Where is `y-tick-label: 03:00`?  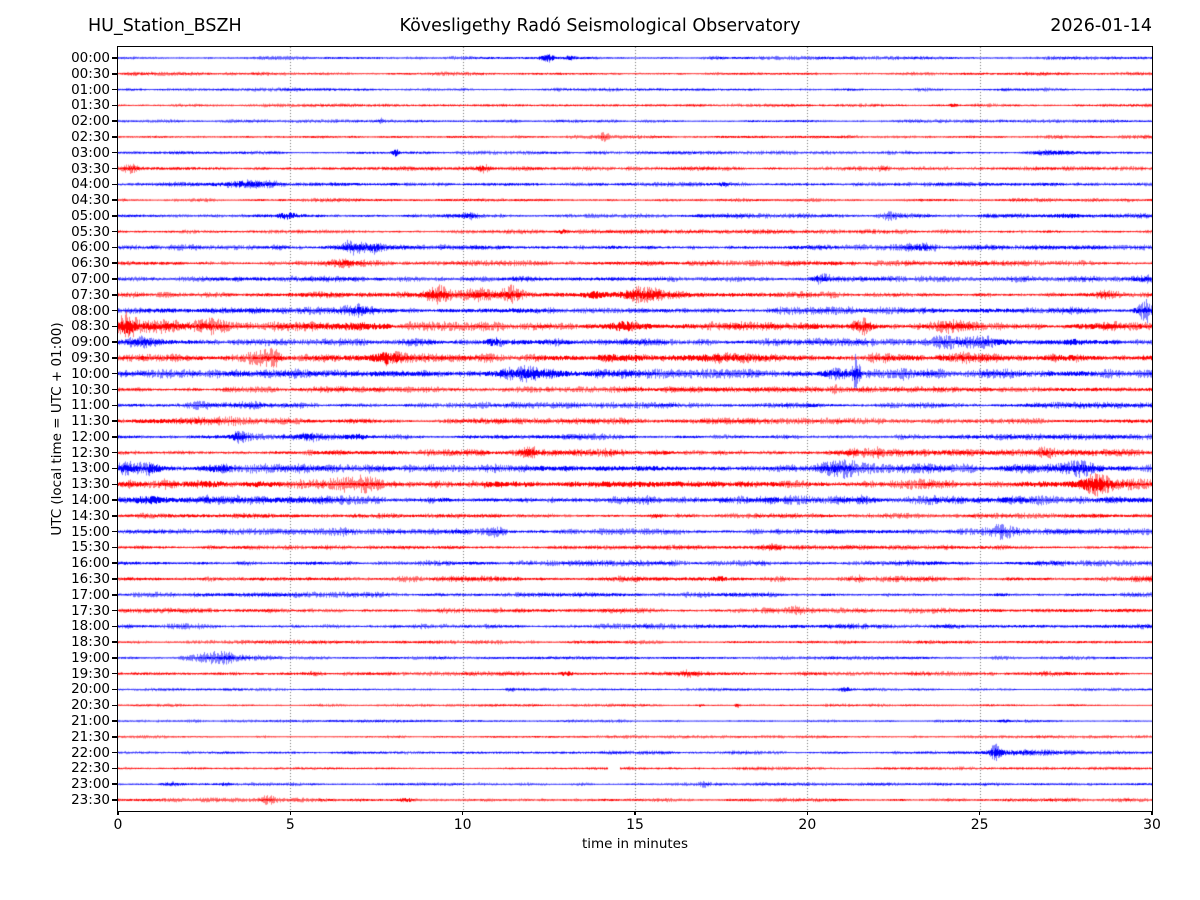 y-tick-label: 03:00 is located at coordinates (90, 152).